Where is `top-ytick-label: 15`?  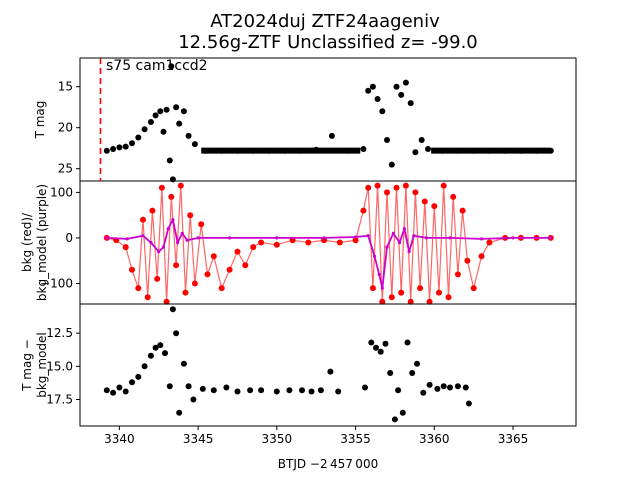 top-ytick-label: 15 is located at coordinates (65, 87).